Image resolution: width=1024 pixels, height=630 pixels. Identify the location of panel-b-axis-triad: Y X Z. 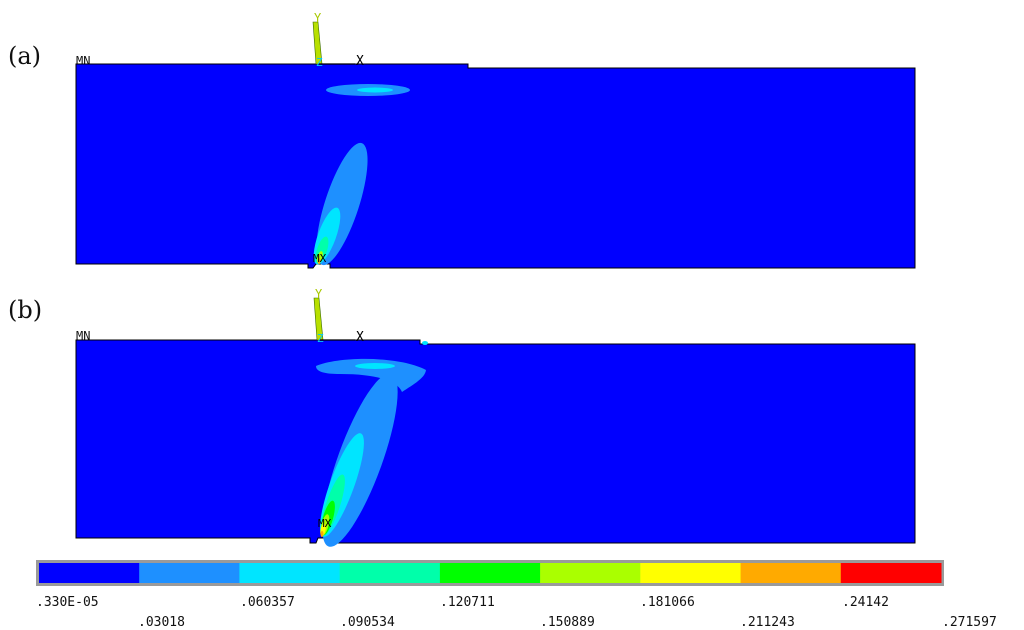
(338, 316).